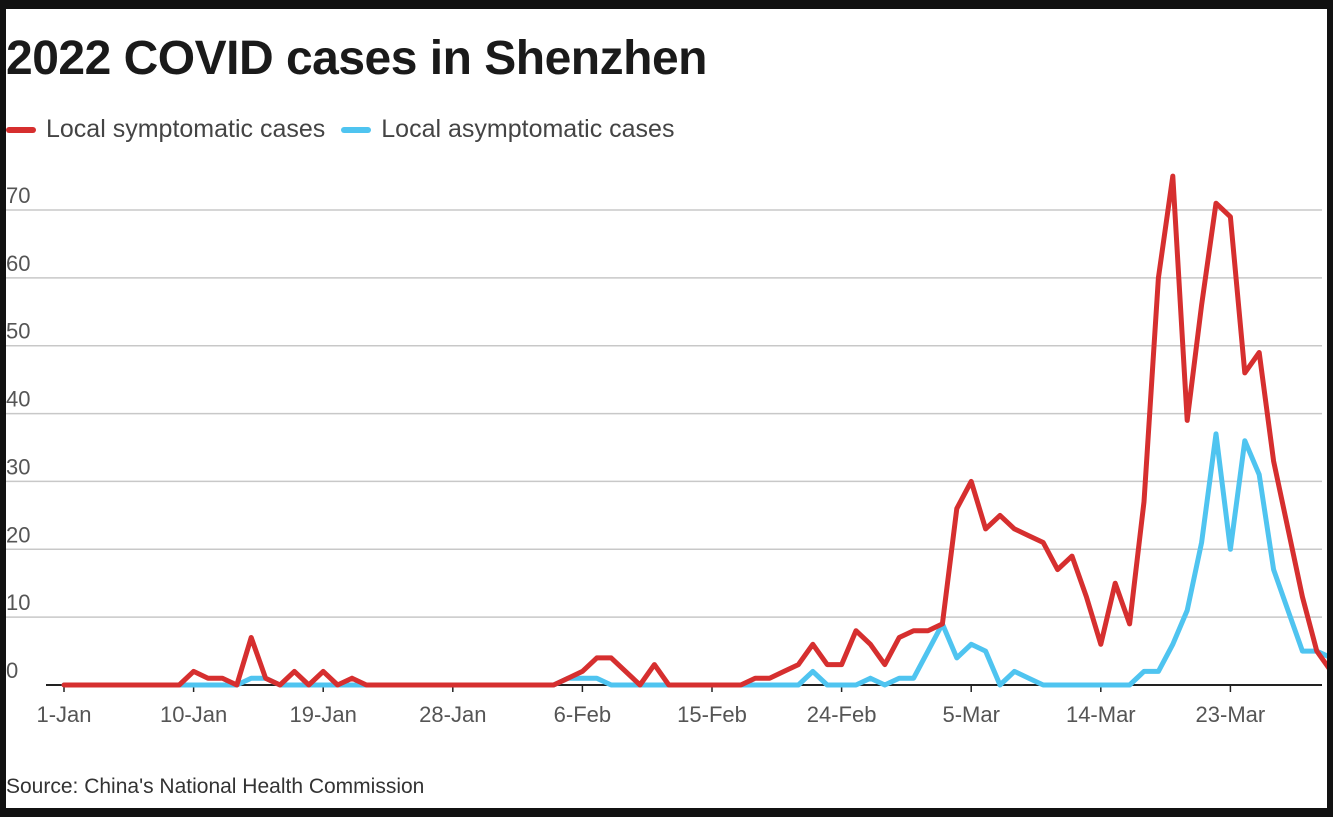 The image size is (1333, 817). Describe the element at coordinates (18, 263) in the screenshot. I see `y-tick-label-60: 60` at that location.